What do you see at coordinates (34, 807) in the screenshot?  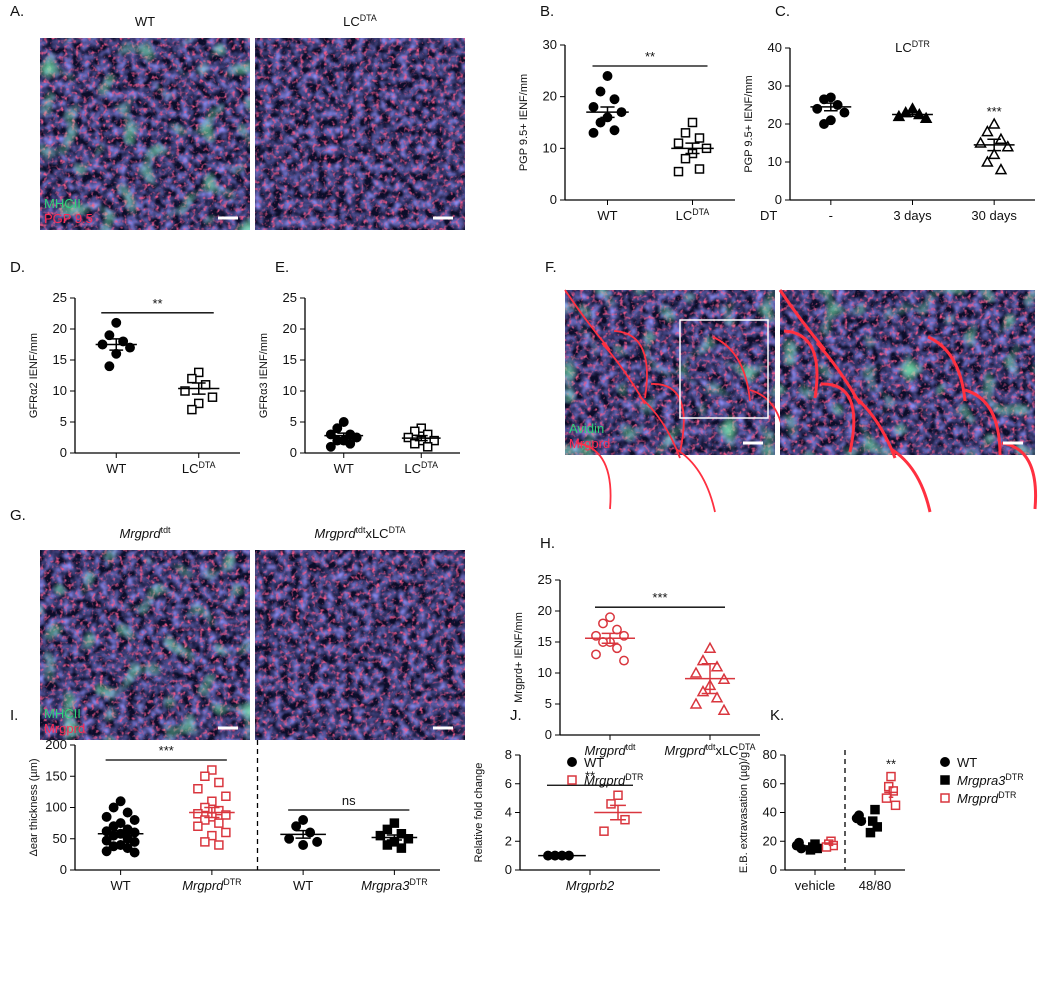 I see `y-axis-label: Δear thickness (µm)` at bounding box center [34, 807].